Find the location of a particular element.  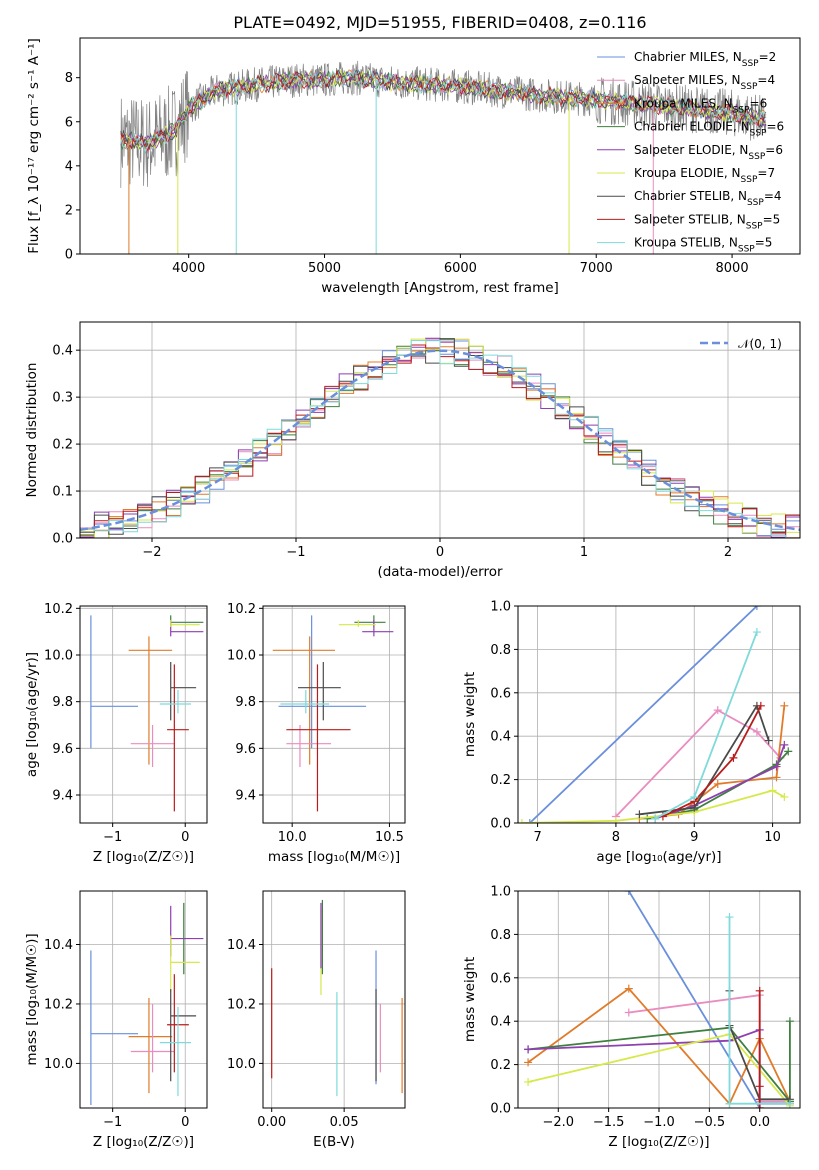

legend-label: Chabrier MILES, NSSP=2 is located at coordinates (705, 59).